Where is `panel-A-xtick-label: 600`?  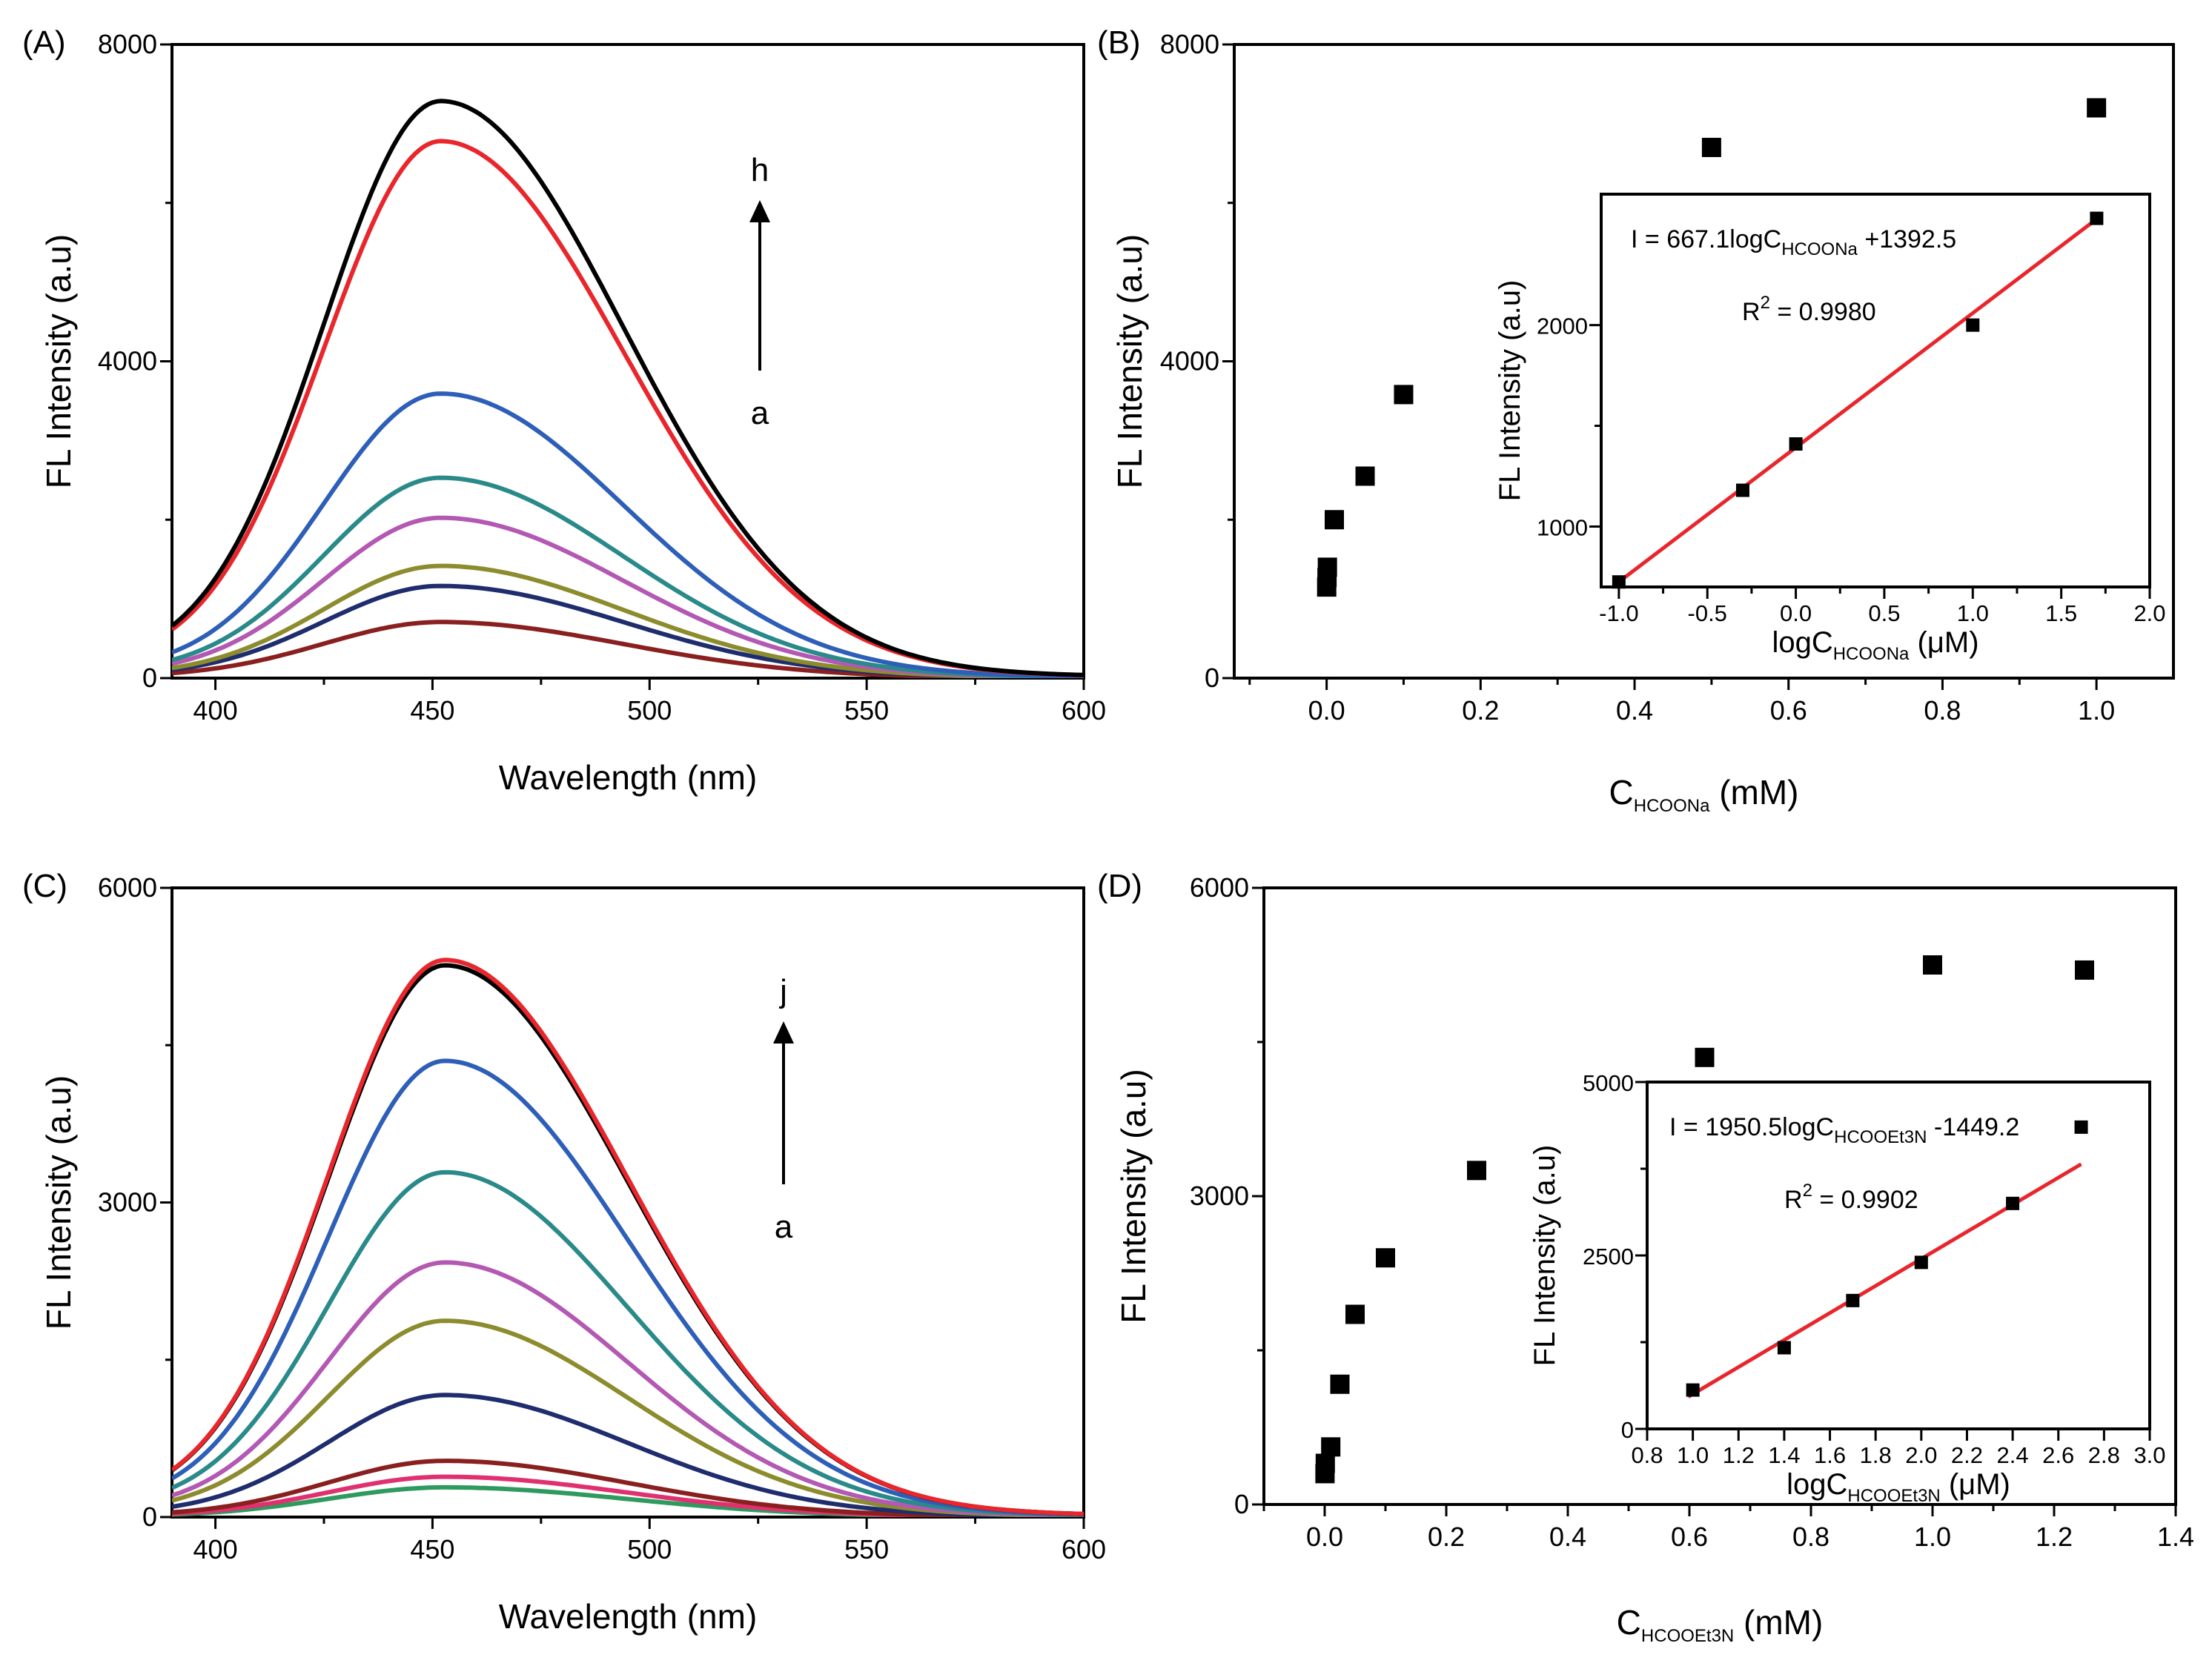
panel-A-xtick-label: 600 is located at coordinates (1084, 710).